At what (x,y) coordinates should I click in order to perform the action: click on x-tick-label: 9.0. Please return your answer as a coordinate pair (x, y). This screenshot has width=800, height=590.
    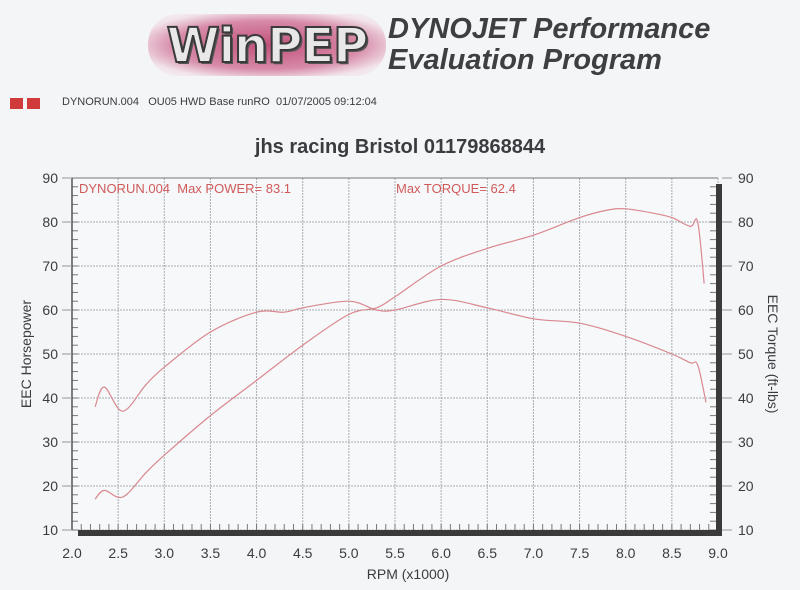
    Looking at the image, I should click on (718, 553).